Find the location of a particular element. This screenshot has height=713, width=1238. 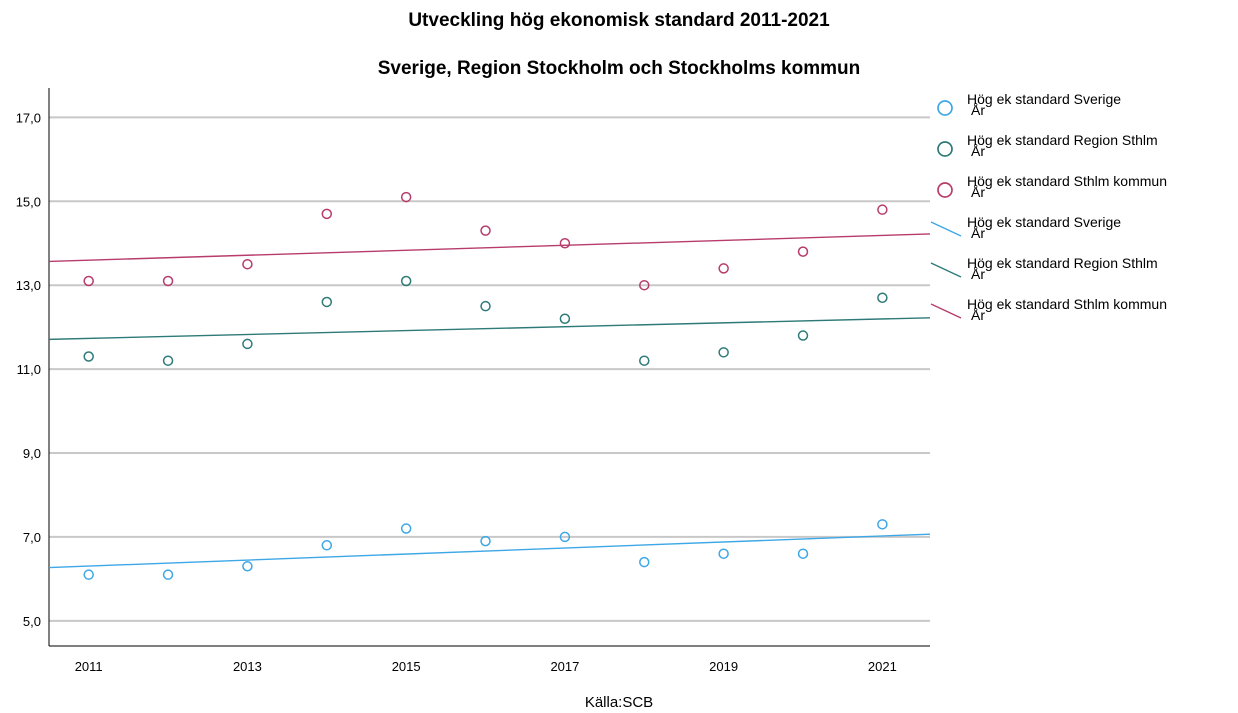

y-tick-label: 5,0 is located at coordinates (32, 621).